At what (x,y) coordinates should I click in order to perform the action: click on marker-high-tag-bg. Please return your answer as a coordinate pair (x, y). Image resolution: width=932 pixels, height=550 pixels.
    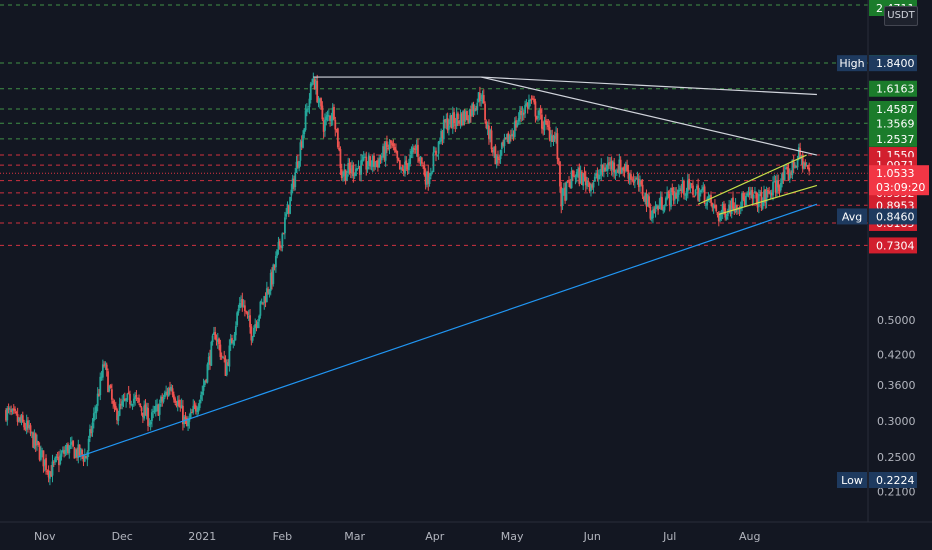
    Looking at the image, I should click on (852, 63).